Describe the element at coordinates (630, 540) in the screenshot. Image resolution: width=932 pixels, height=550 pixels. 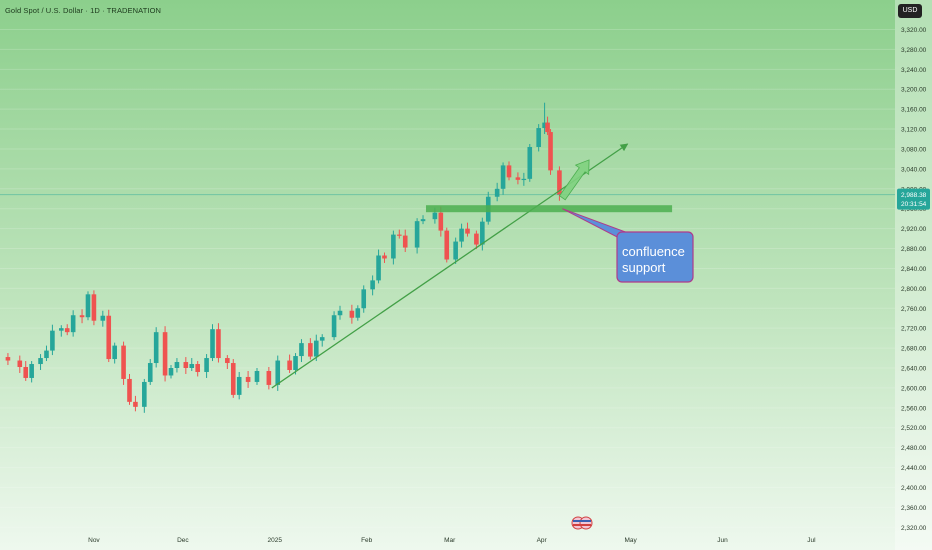
I see `x-tick-label: May` at that location.